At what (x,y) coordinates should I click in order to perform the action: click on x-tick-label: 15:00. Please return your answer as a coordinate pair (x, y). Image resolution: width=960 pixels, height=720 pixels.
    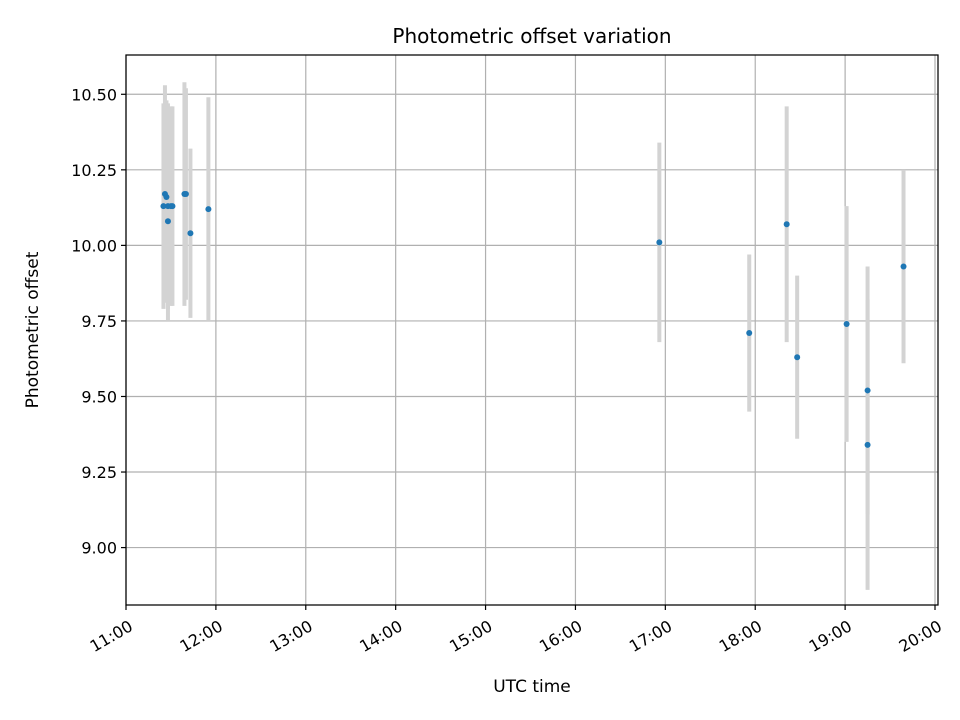
    Looking at the image, I should click on (470, 636).